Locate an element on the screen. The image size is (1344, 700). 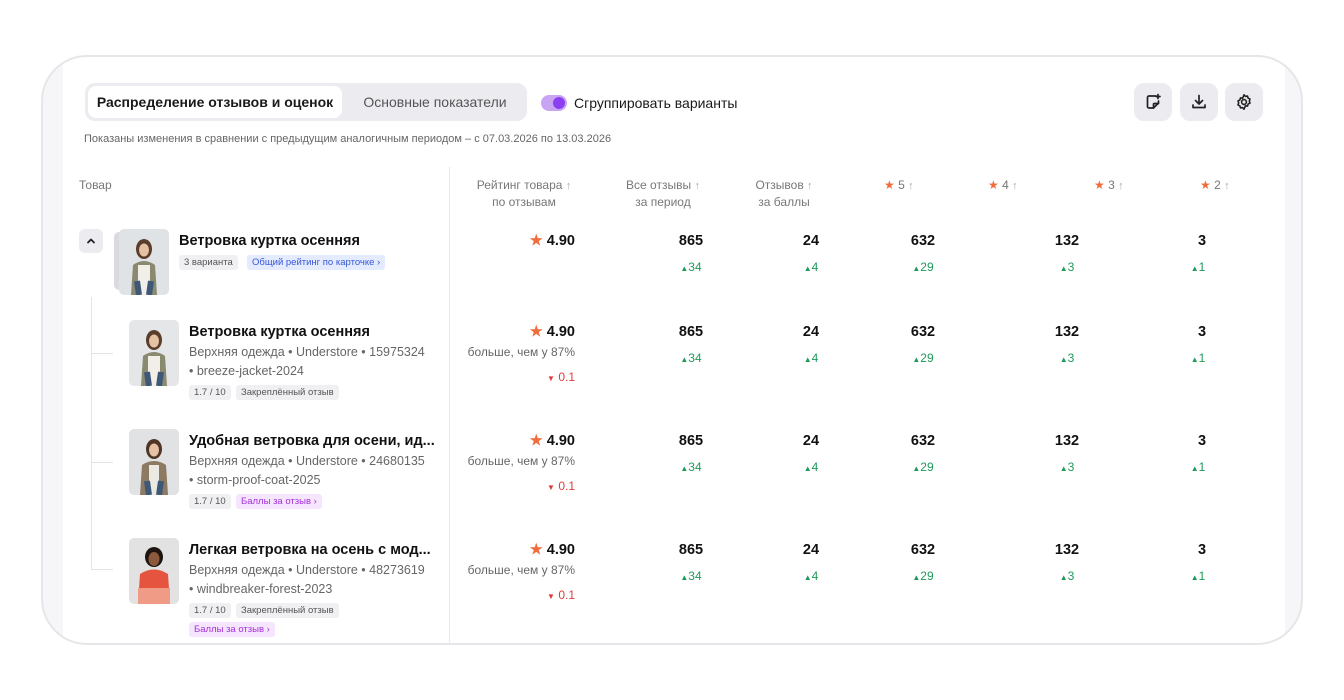
download-button is located at coordinates (1199, 102).